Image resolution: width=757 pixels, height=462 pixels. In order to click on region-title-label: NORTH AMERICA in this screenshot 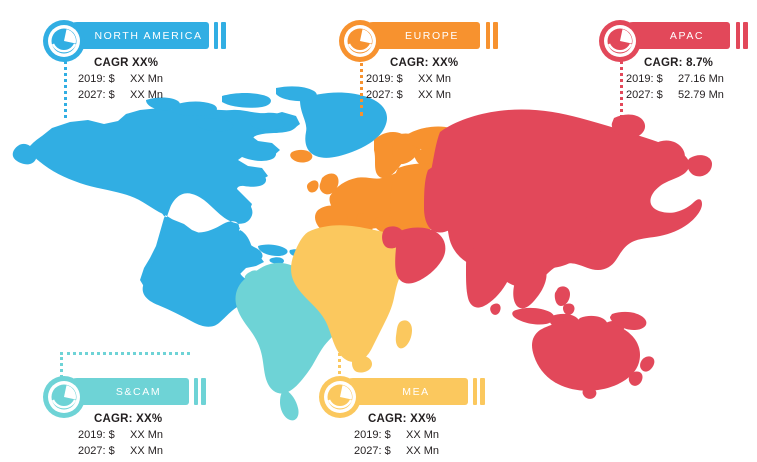, I will do `click(148, 35)`.